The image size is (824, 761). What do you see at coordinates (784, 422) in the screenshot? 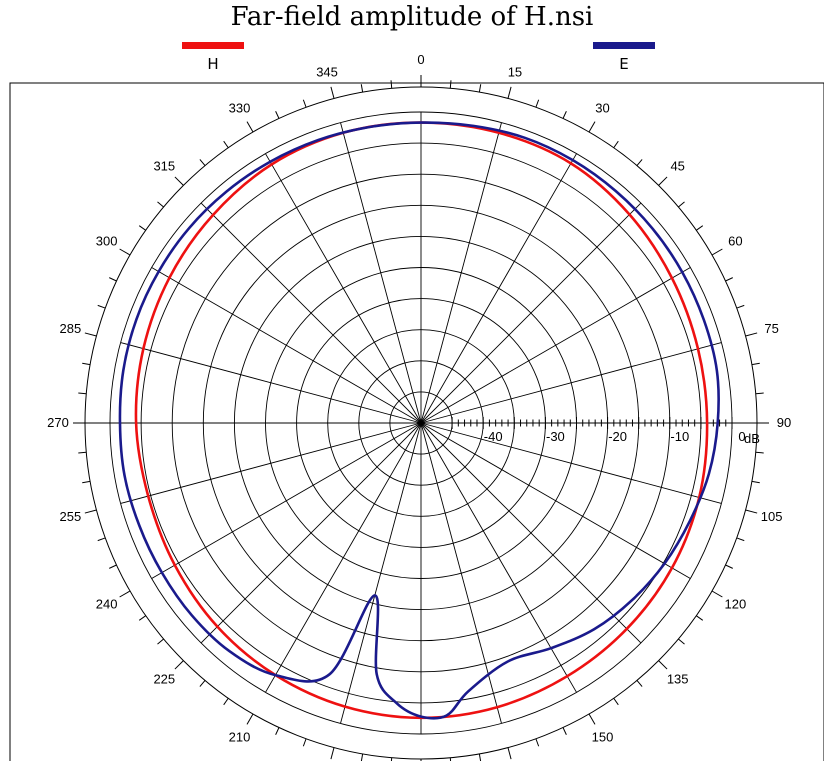
I see `angle-tick-label: 90` at bounding box center [784, 422].